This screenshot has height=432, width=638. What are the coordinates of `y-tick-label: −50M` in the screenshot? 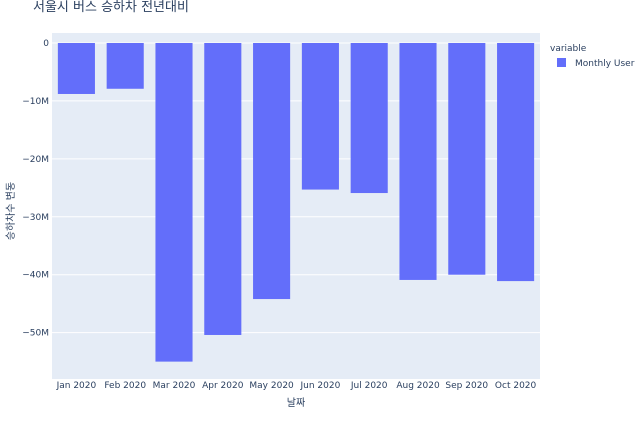 It's located at (35, 334).